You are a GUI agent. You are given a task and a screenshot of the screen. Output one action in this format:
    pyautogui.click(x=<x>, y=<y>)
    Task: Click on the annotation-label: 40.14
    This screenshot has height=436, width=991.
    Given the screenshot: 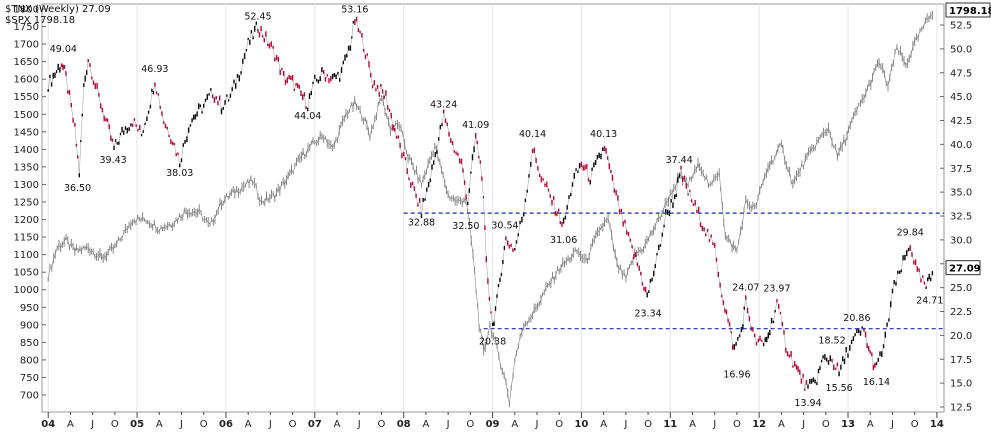 What is the action you would take?
    pyautogui.click(x=532, y=134)
    